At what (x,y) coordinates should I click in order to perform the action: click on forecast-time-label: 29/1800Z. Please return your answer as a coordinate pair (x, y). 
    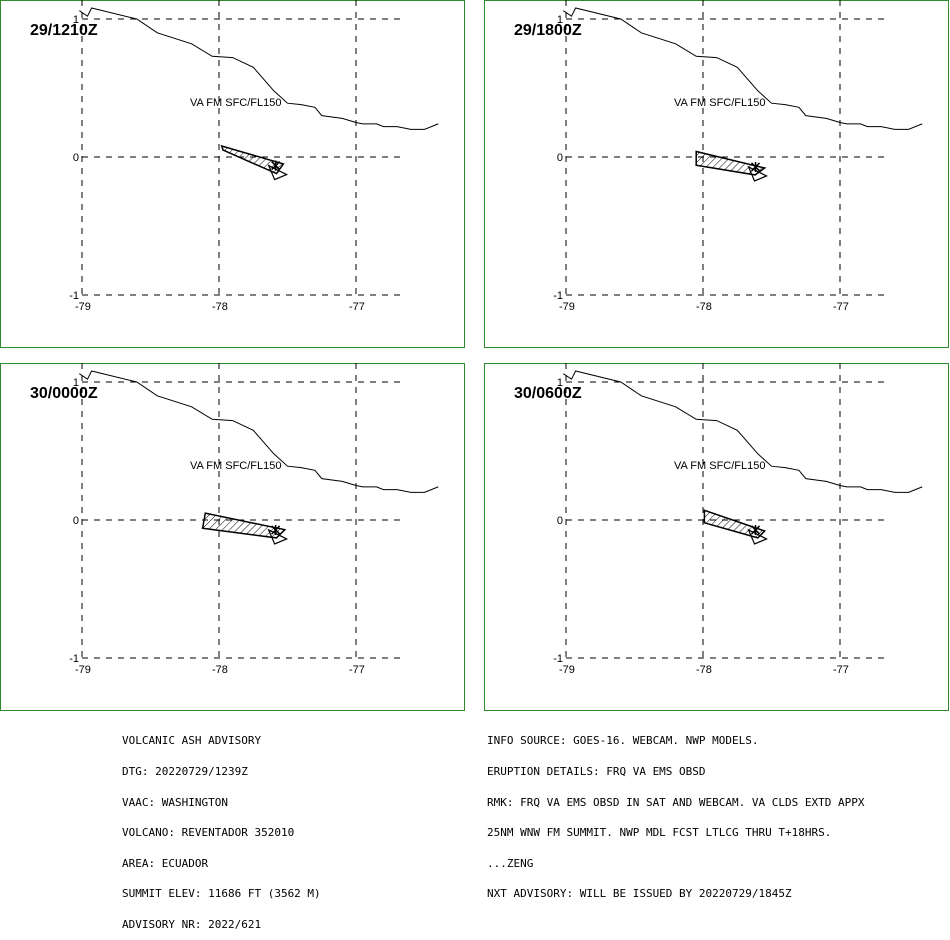
    Looking at the image, I should click on (548, 30).